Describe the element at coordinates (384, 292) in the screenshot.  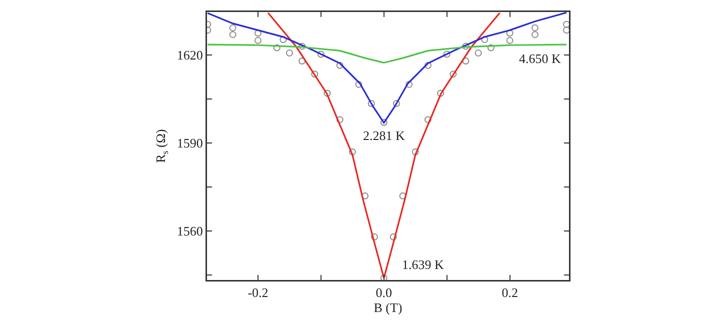
I see `x-tick-label: 0.0` at that location.